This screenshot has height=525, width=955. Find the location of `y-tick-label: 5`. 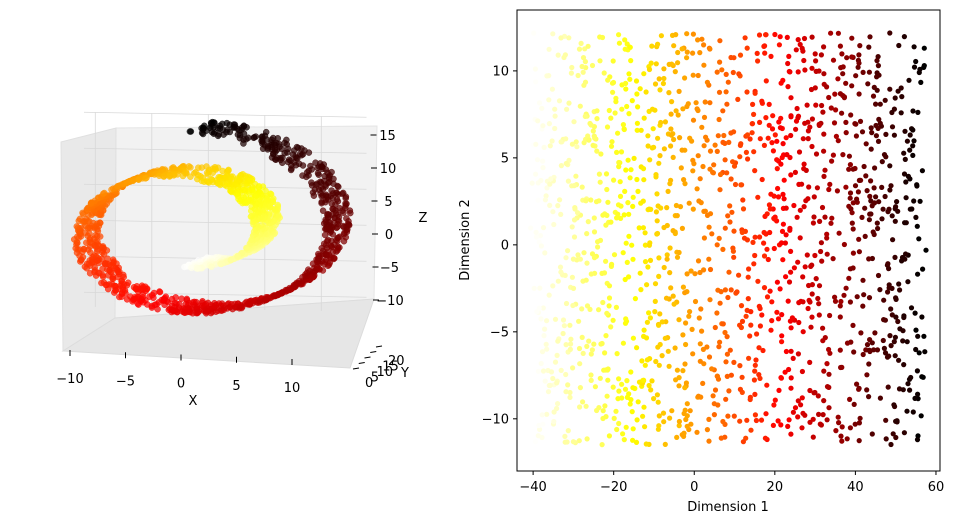

y-tick-label: 5 is located at coordinates (505, 158).